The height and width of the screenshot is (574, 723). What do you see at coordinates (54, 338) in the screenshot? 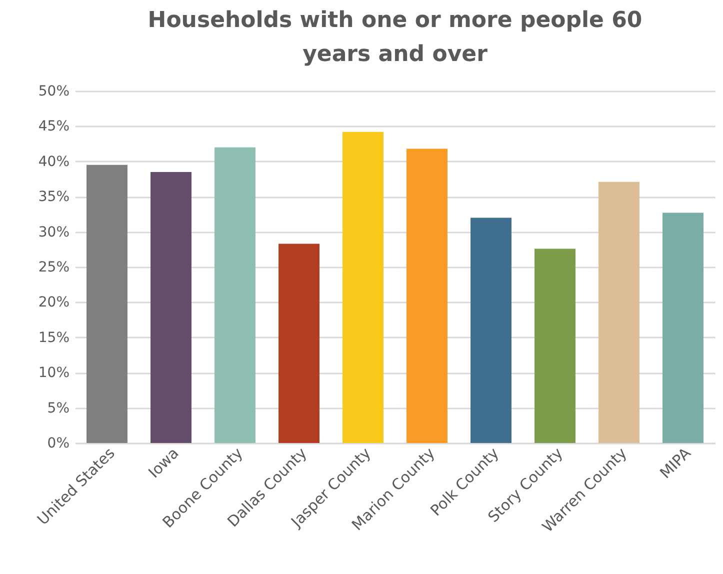
I see `y-tick-label: 15%` at bounding box center [54, 338].